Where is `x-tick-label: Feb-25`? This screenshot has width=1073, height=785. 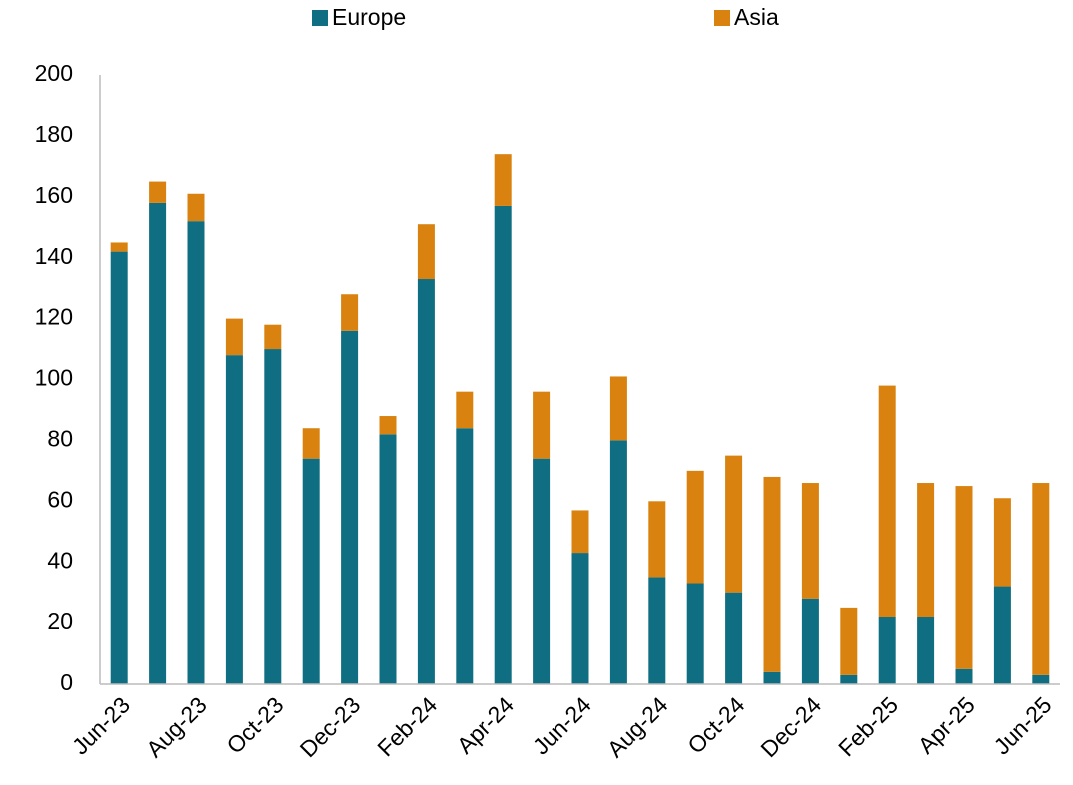
x-tick-label: Feb-25 is located at coordinates (868, 726).